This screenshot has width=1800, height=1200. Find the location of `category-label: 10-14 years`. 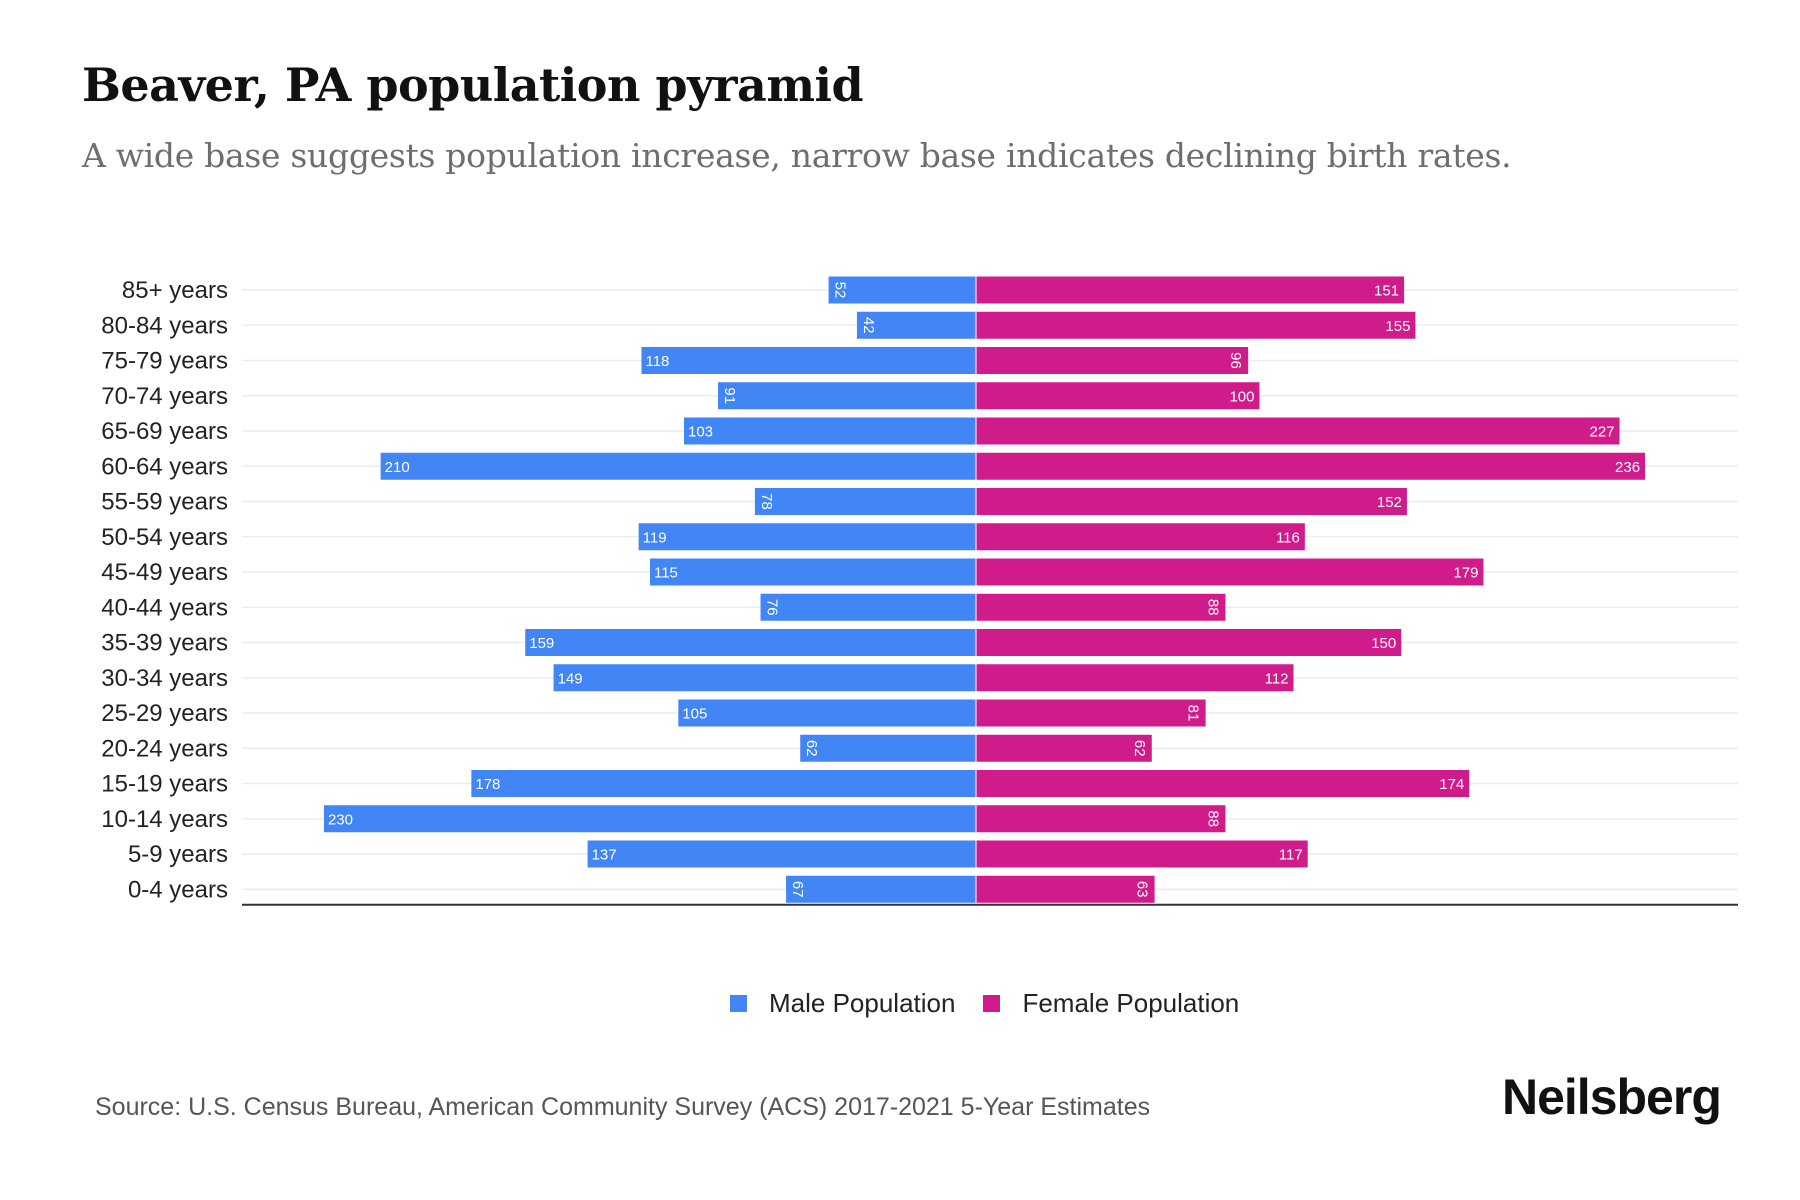

category-label: 10-14 years is located at coordinates (164, 819).